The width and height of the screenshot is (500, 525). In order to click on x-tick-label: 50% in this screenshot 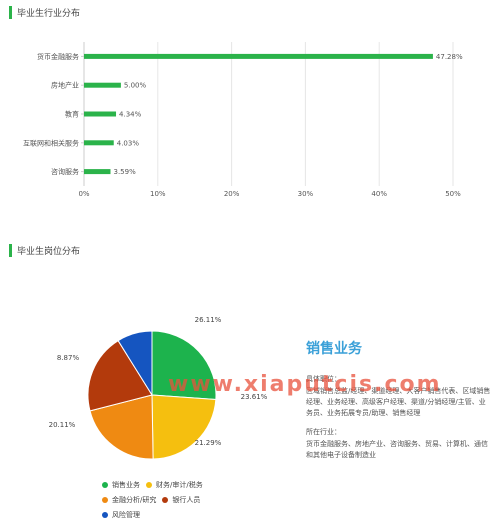, I will do `click(453, 194)`.